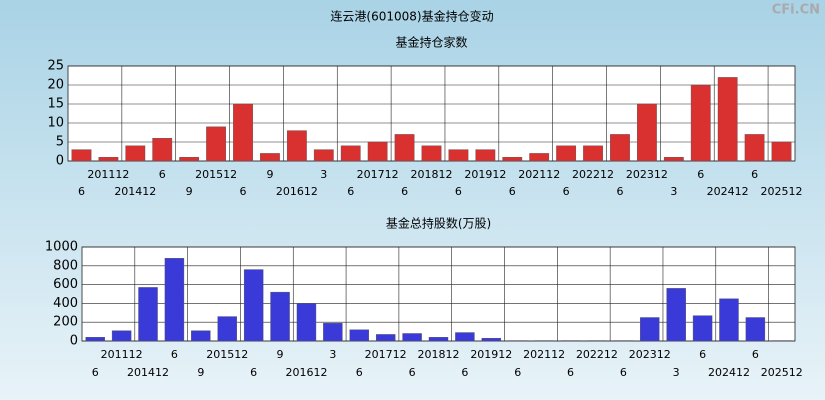 The height and width of the screenshot is (400, 825). Describe the element at coordinates (796, 10) in the screenshot. I see `watermark: CFi.CN` at that location.